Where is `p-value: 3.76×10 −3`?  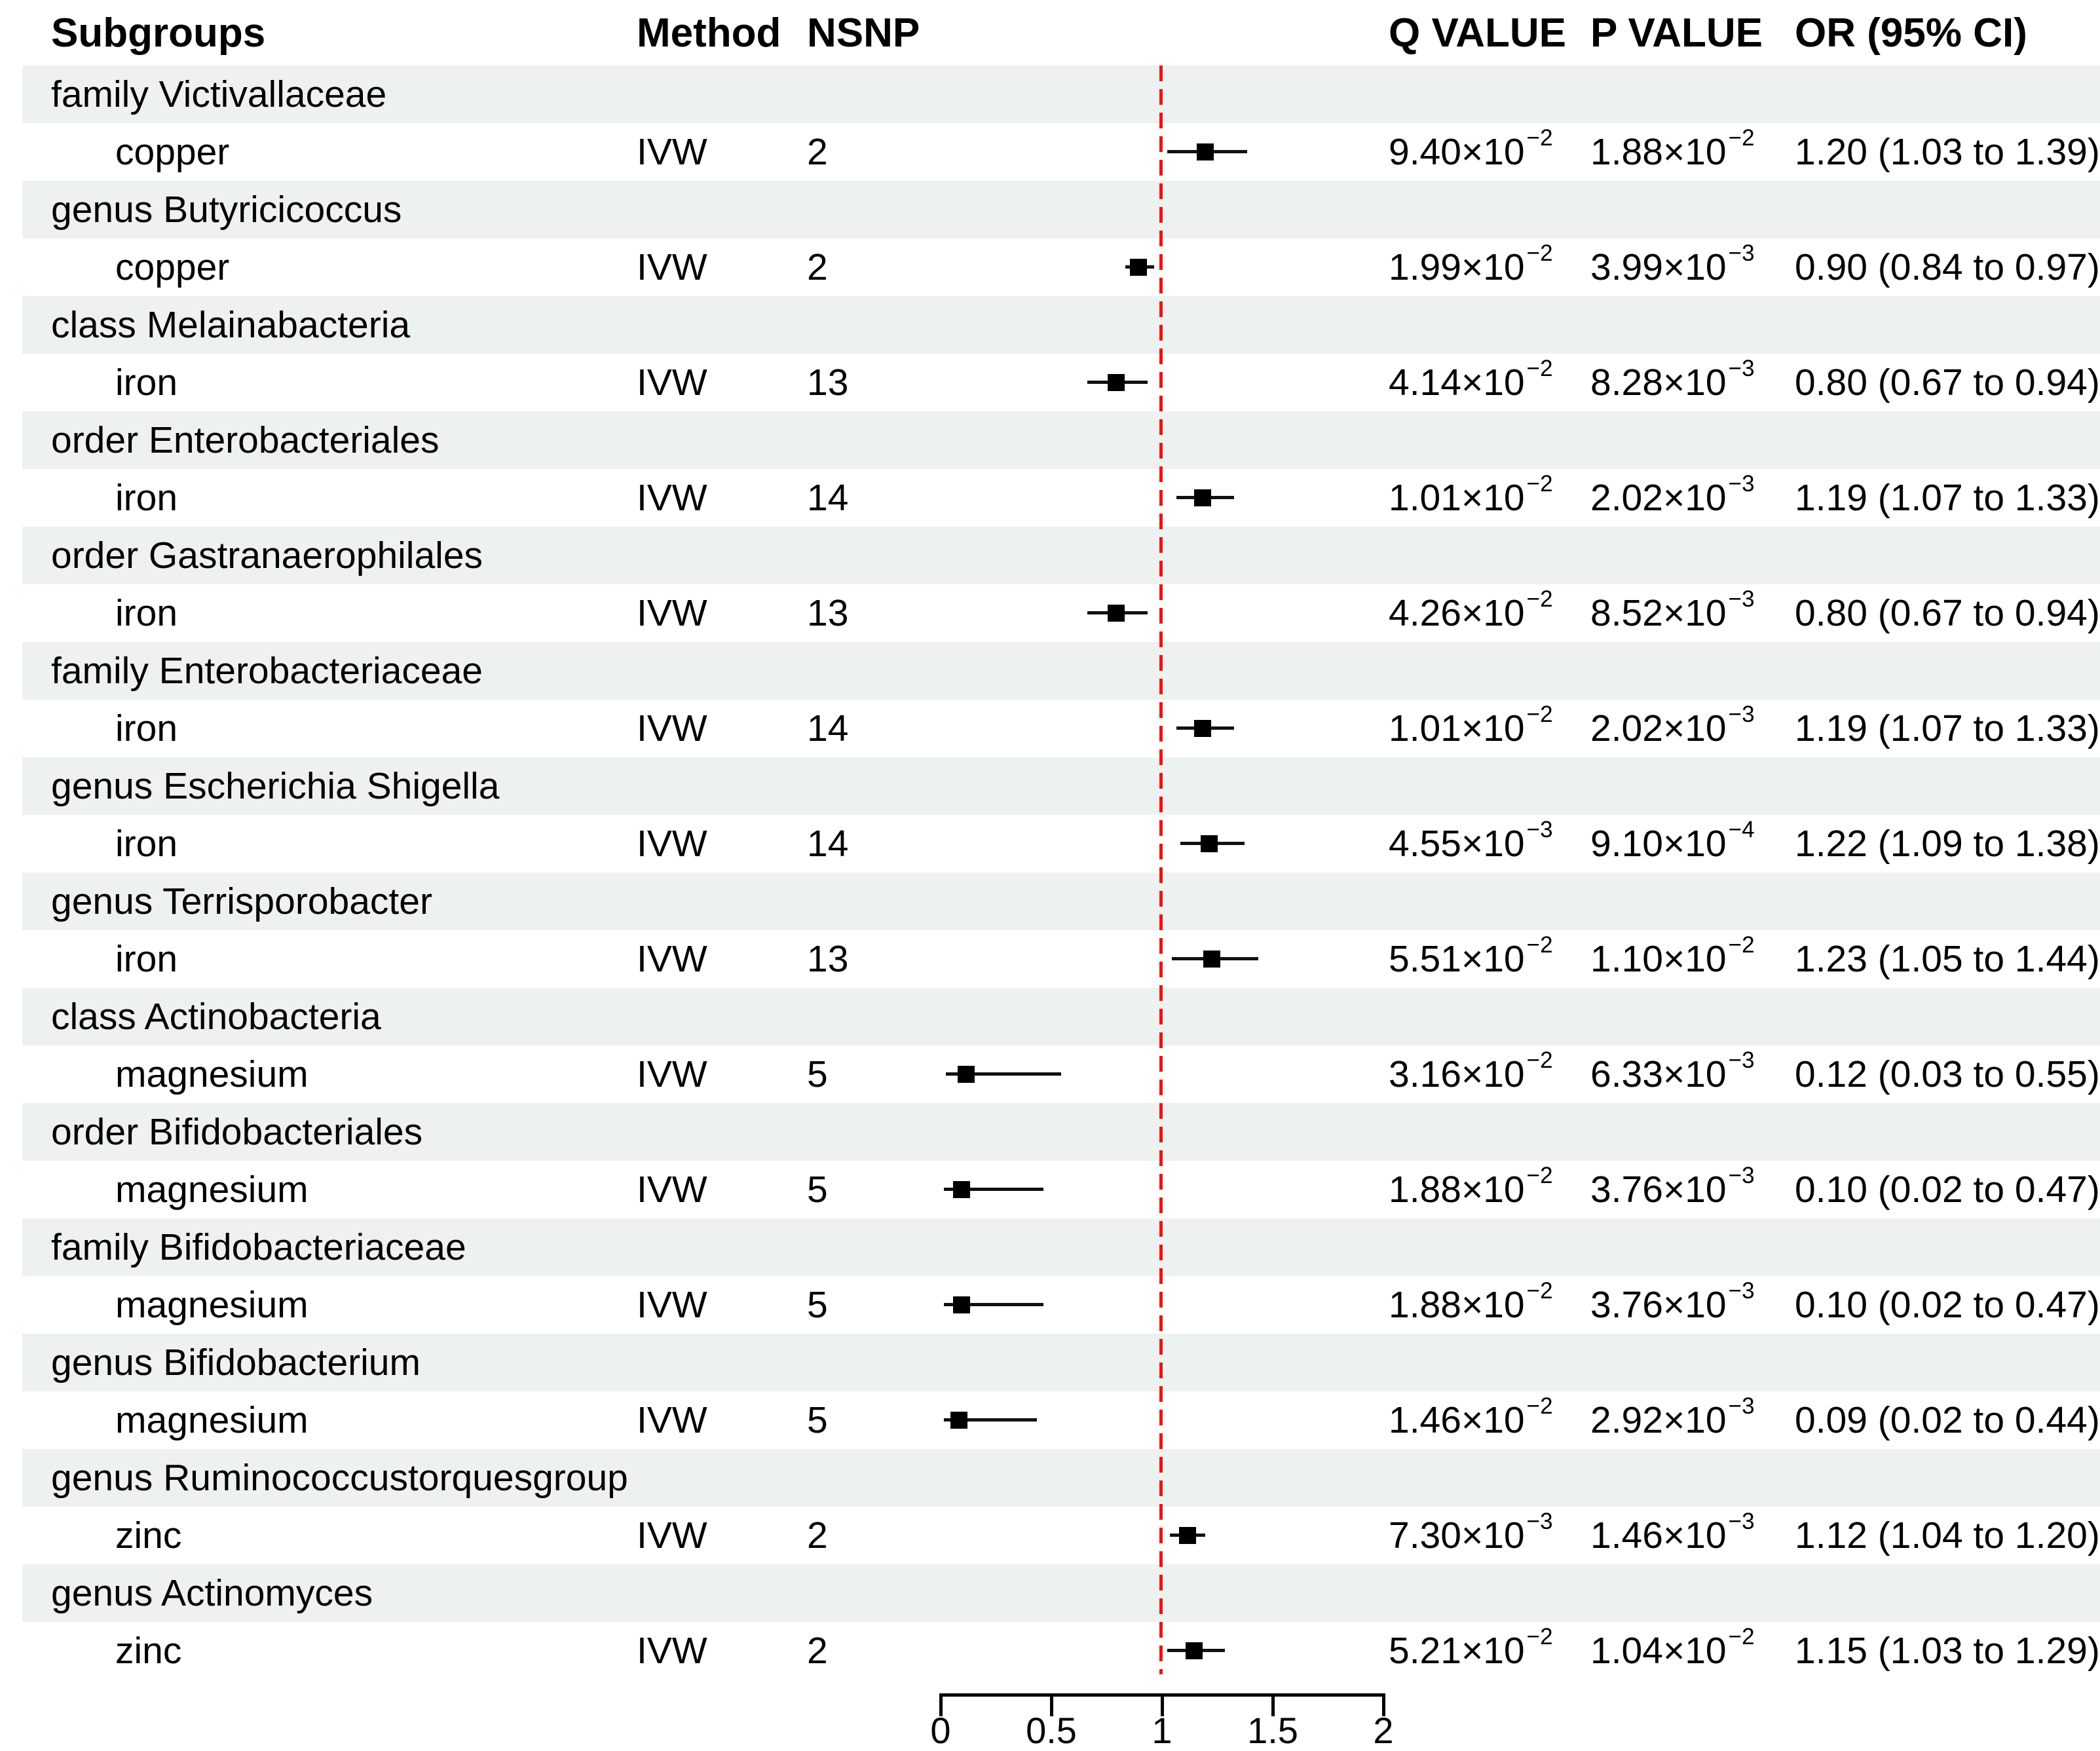 p-value: 3.76×10 −3 is located at coordinates (1672, 1189).